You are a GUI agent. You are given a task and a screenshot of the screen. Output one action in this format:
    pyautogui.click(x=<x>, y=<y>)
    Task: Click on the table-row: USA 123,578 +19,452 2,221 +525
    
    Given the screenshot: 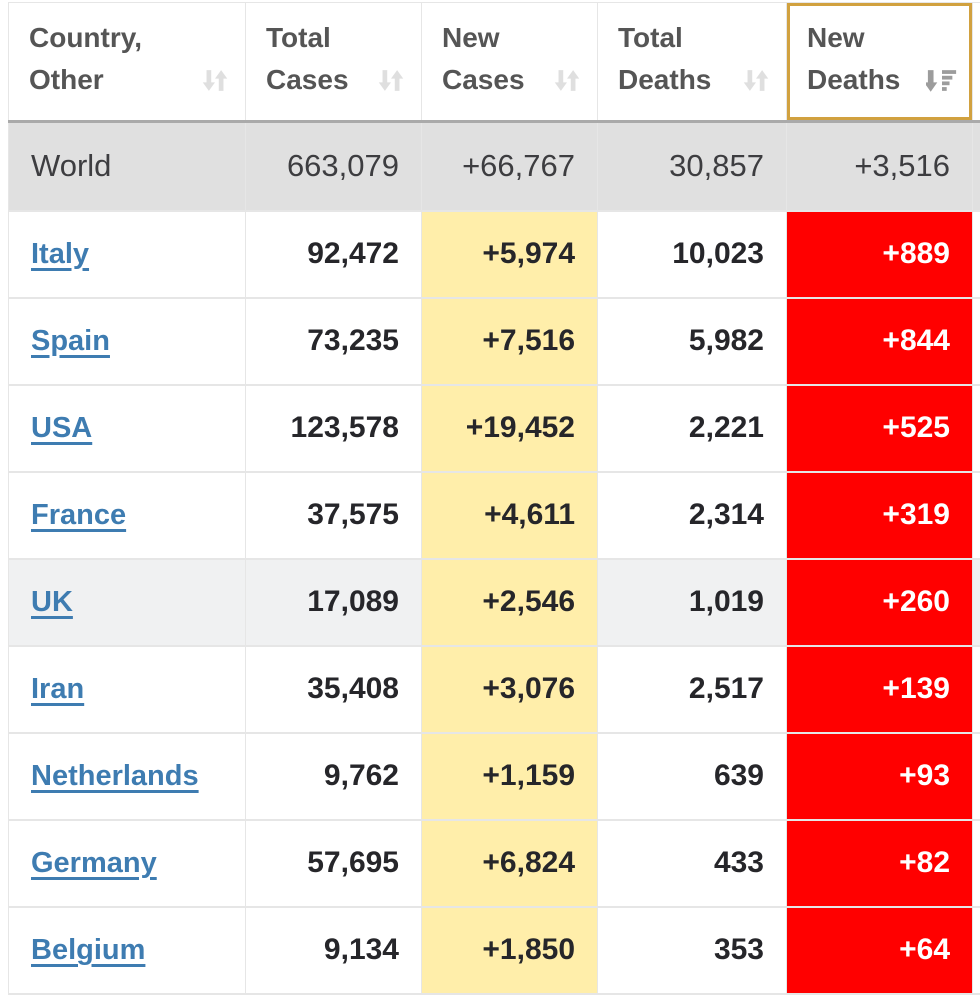 What is the action you would take?
    pyautogui.click(x=494, y=428)
    